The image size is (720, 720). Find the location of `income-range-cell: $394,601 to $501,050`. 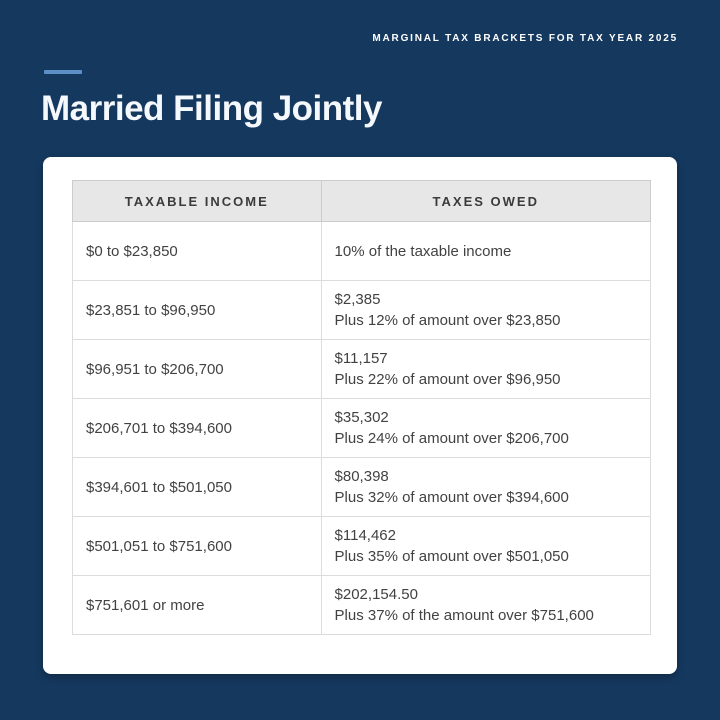

income-range-cell: $394,601 to $501,050 is located at coordinates (197, 487).